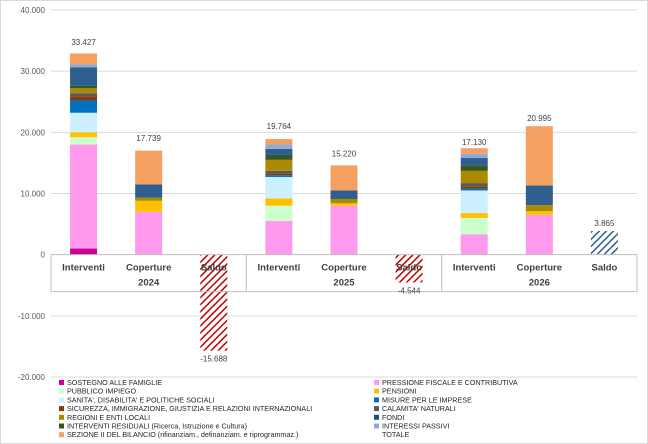 This screenshot has width=648, height=444. I want to click on legend-label: MISURE PER LE IMPRESE, so click(427, 399).